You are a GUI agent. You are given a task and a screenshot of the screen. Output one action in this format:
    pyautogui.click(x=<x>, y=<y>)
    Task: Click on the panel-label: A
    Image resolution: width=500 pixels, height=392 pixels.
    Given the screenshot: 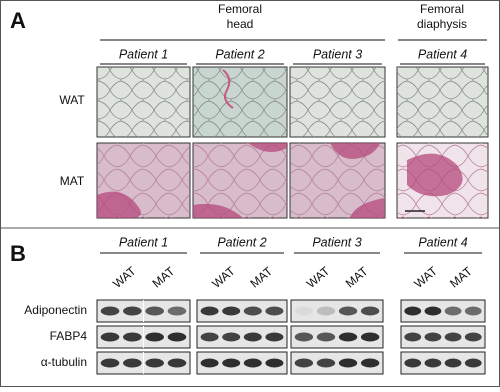 What is the action you would take?
    pyautogui.click(x=18, y=20)
    